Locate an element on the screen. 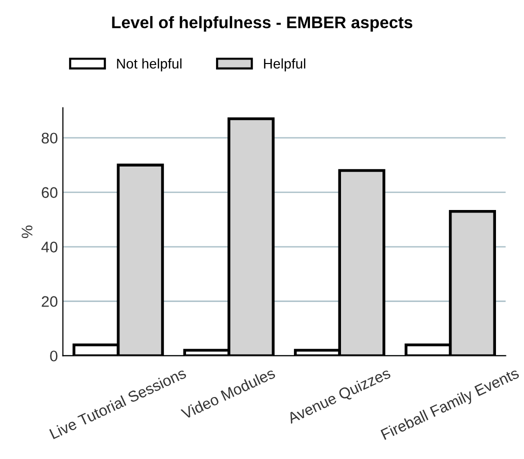 This screenshot has height=459, width=524. legend-label: Not helpful is located at coordinates (149, 65).